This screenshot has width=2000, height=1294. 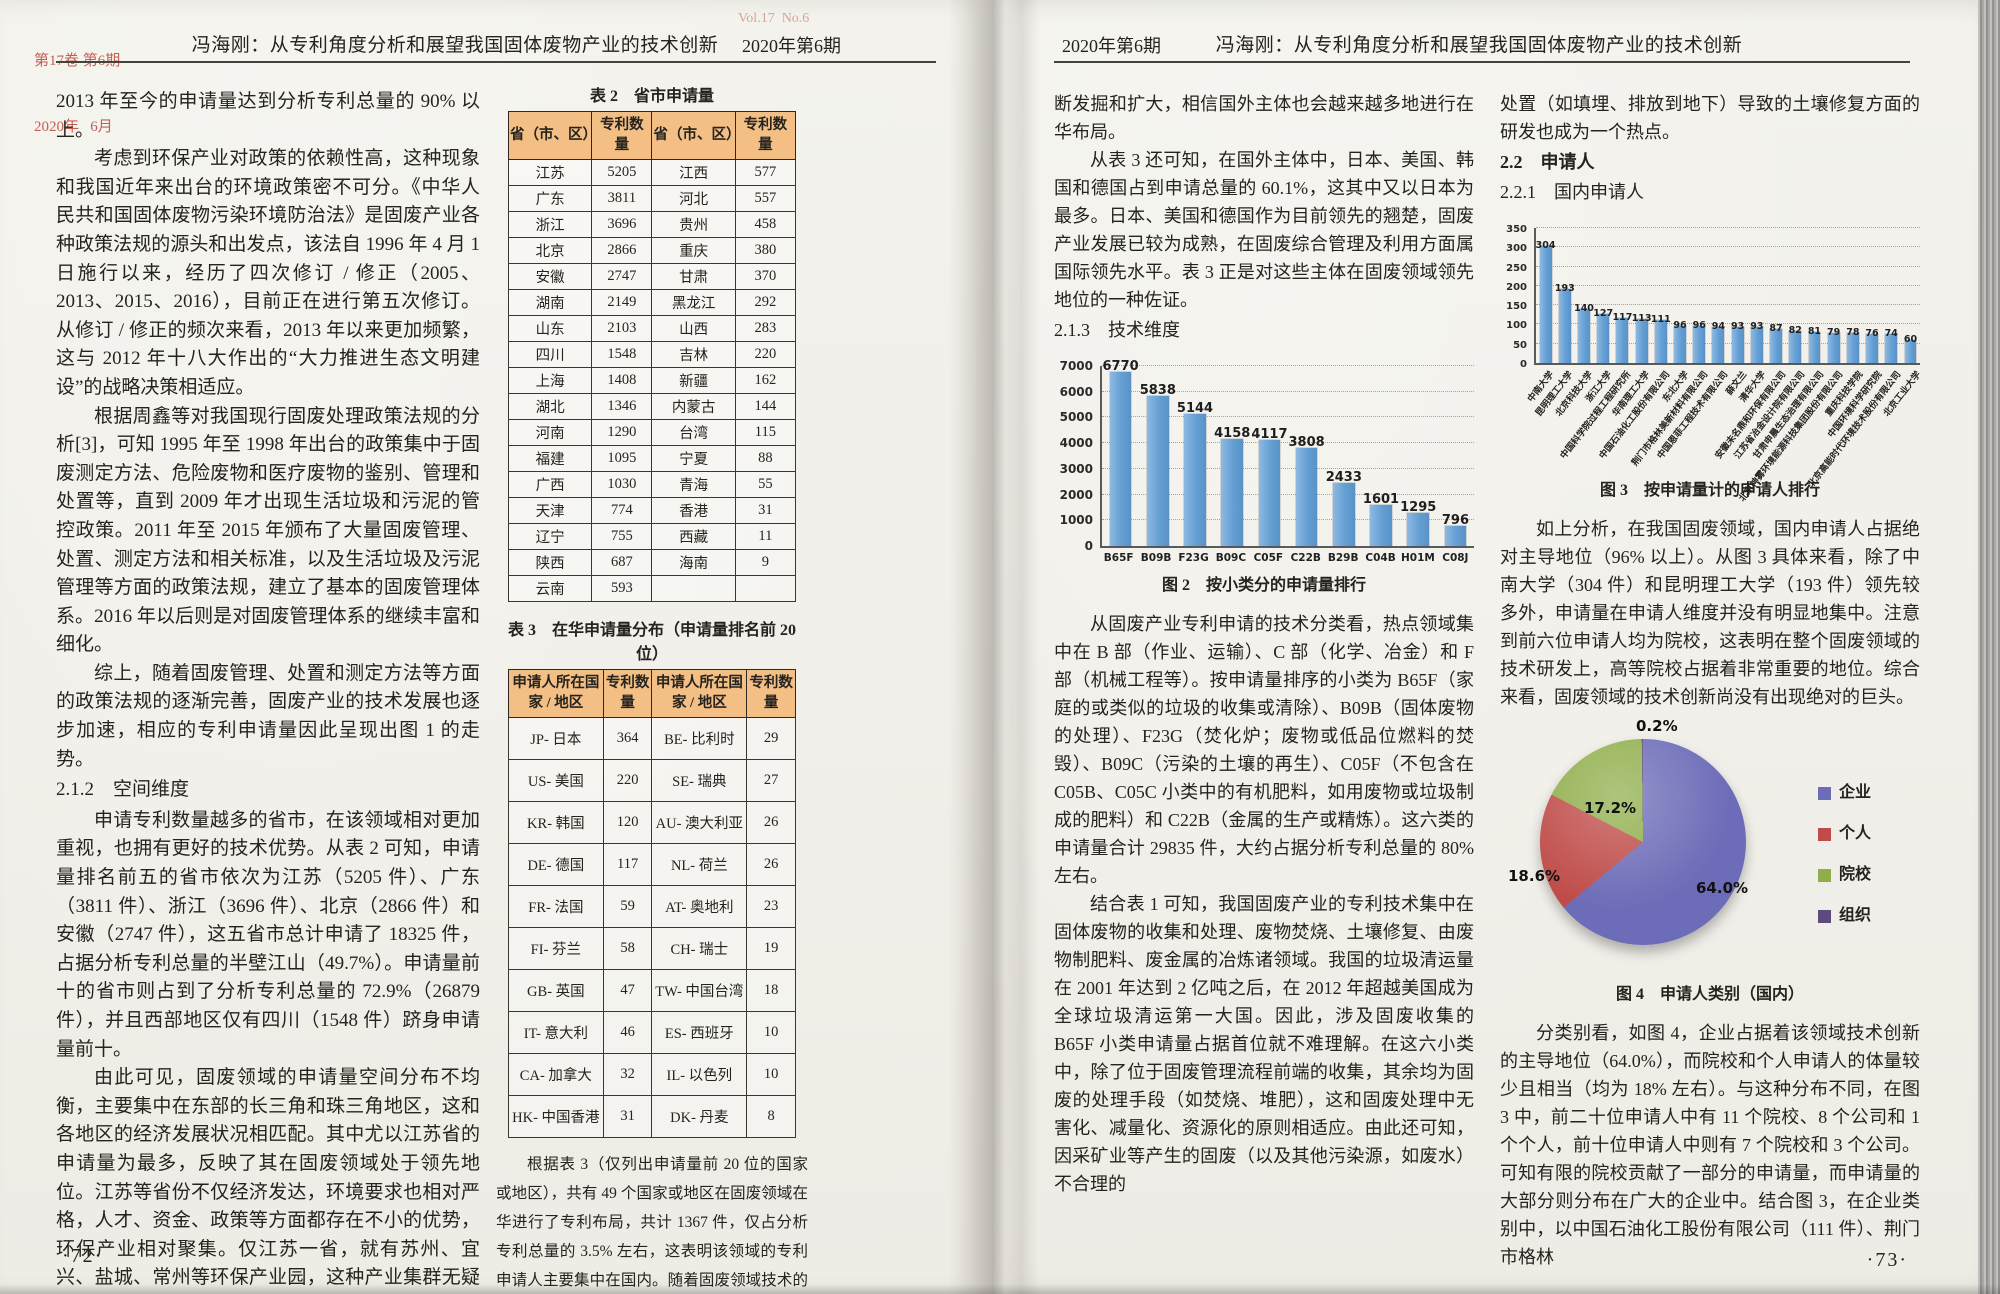 I want to click on y-tick-label: 100, so click(x=1516, y=326).